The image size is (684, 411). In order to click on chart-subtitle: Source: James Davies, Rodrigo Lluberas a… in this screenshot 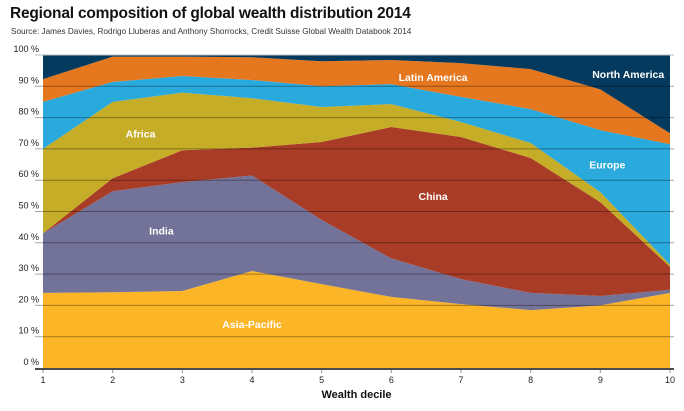, I will do `click(211, 31)`.